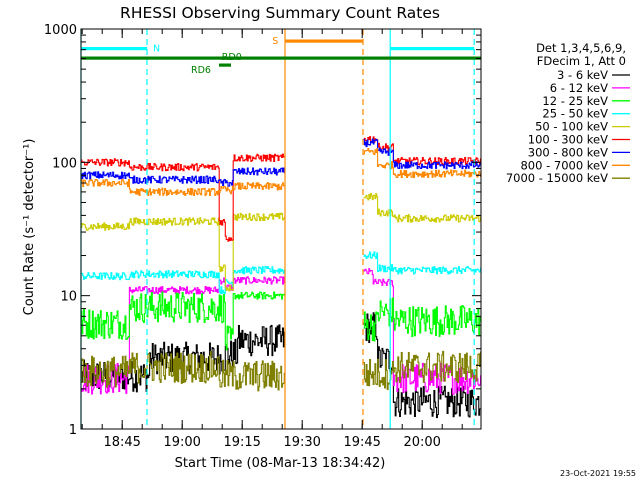 Image resolution: width=640 pixels, height=484 pixels. I want to click on x-tick-label-2: 19:00, so click(181, 442).